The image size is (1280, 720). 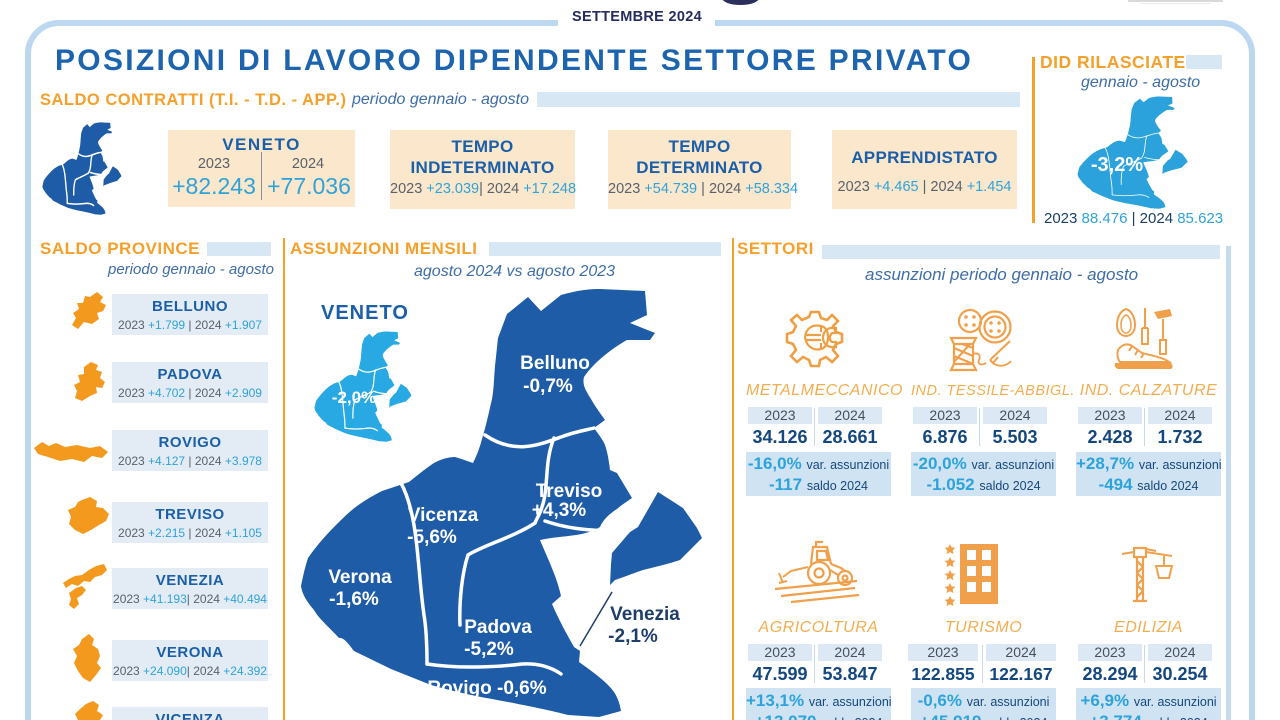 What do you see at coordinates (432, 537) in the screenshot?
I see `svg-text: -5,6%` at bounding box center [432, 537].